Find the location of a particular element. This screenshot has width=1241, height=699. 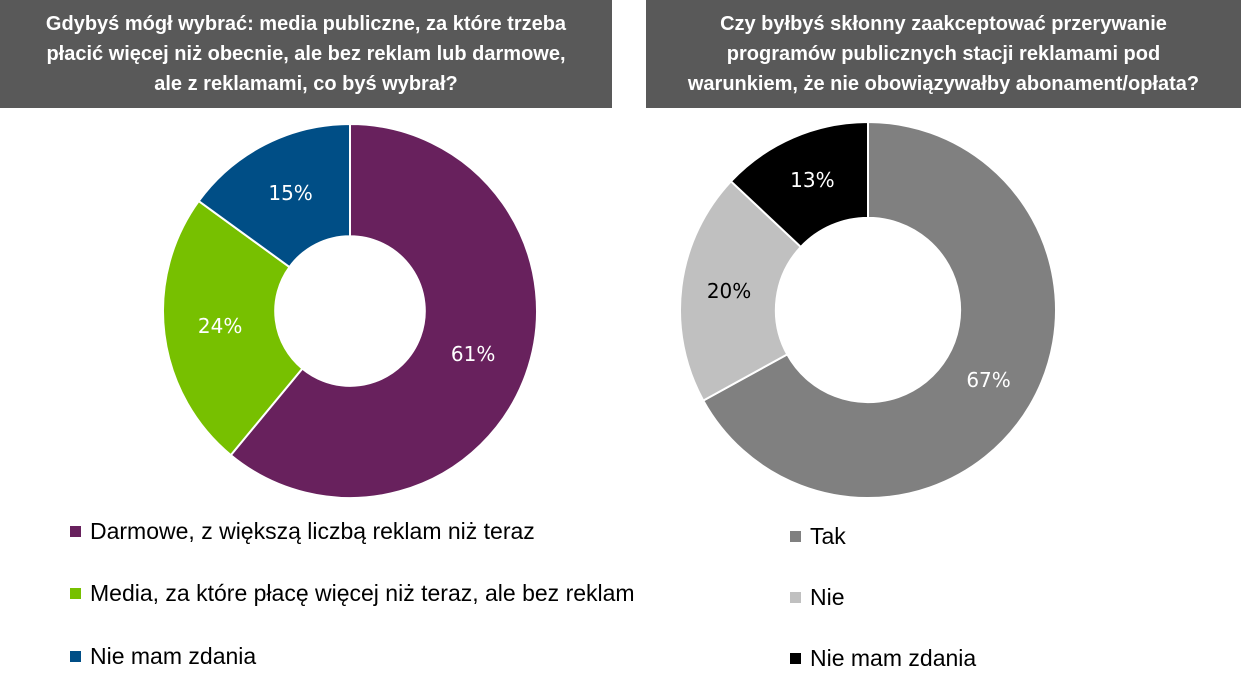

legend-item-right-1: Nie is located at coordinates (817, 597).